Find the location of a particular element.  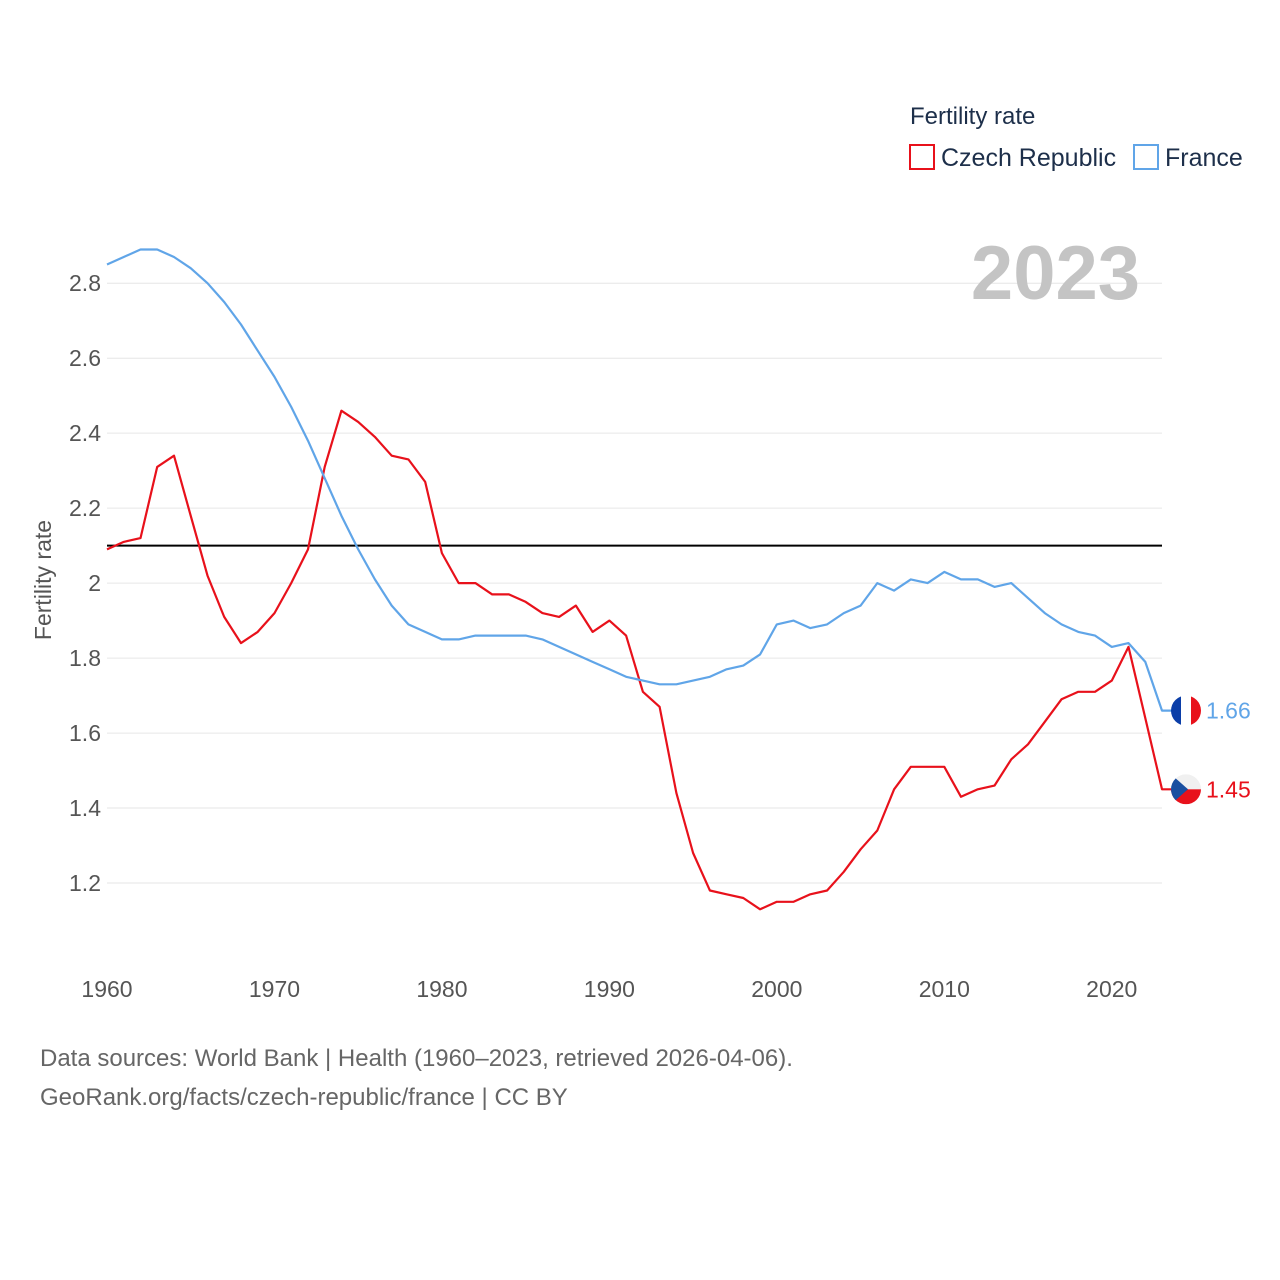

x-tick-label: 1960 is located at coordinates (106, 989).